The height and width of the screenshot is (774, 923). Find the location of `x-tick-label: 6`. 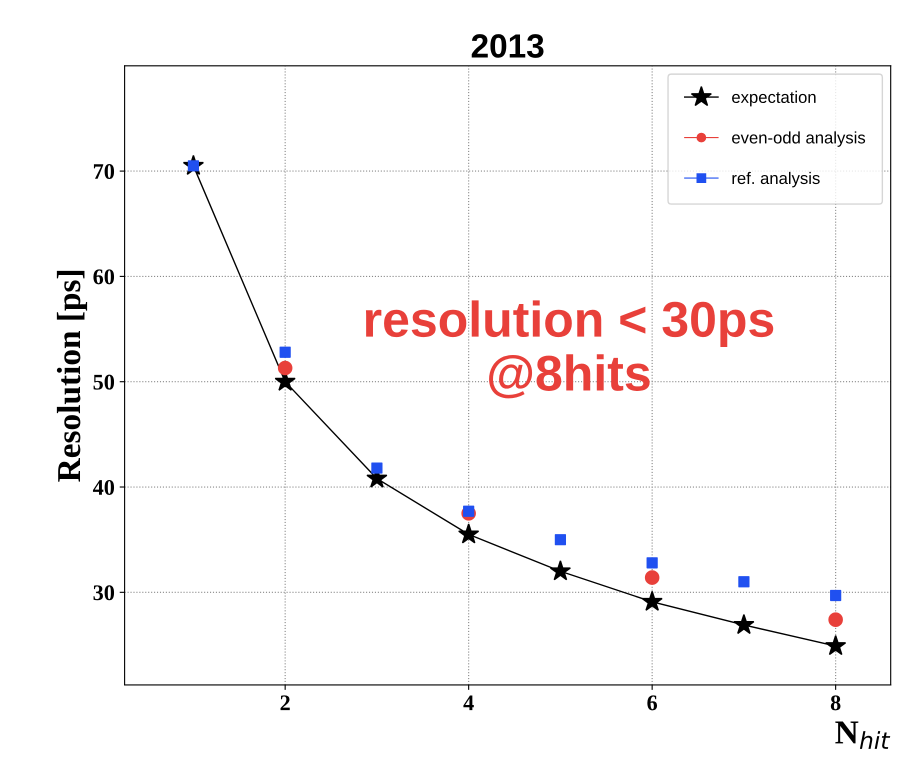

x-tick-label: 6 is located at coordinates (652, 702).